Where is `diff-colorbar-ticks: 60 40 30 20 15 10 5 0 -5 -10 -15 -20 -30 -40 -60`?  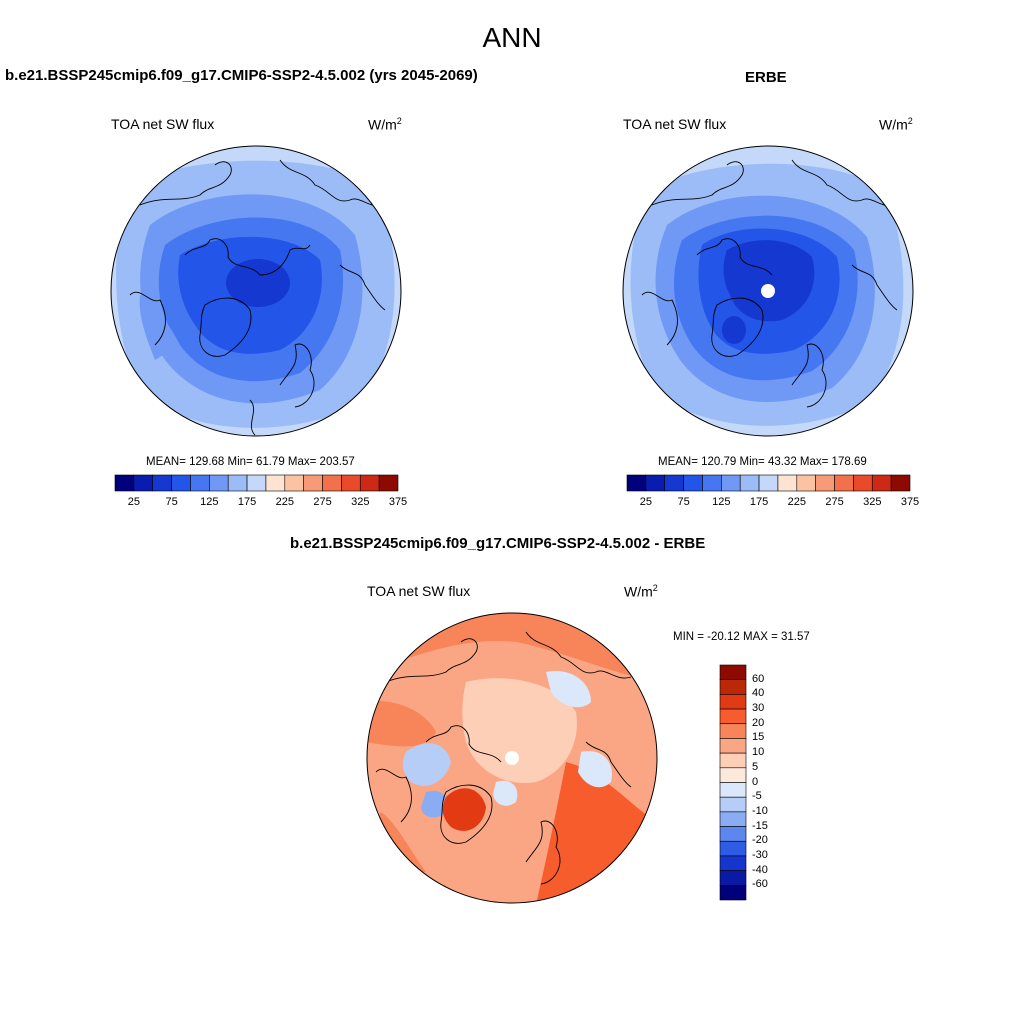
diff-colorbar-ticks: 60 40 30 20 15 10 5 0 -5 -10 -15 -20 -30 -40 -60 is located at coordinates (772, 782).